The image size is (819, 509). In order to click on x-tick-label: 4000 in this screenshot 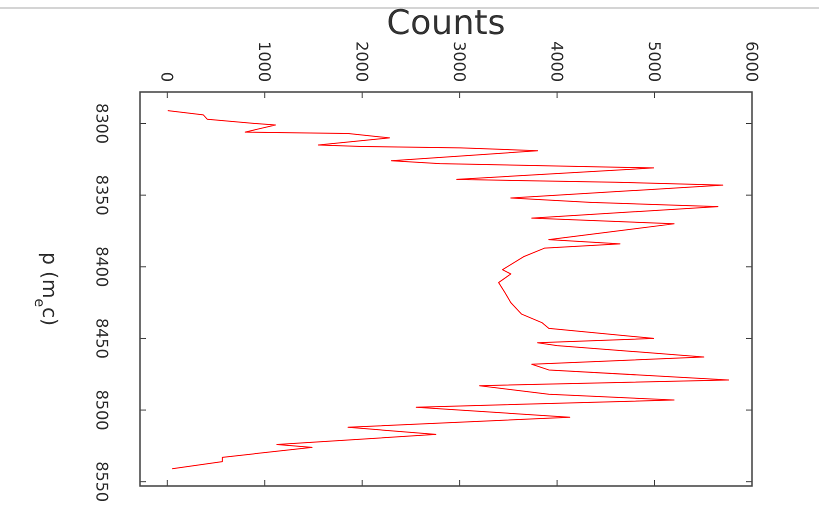, I will do `click(556, 61)`.